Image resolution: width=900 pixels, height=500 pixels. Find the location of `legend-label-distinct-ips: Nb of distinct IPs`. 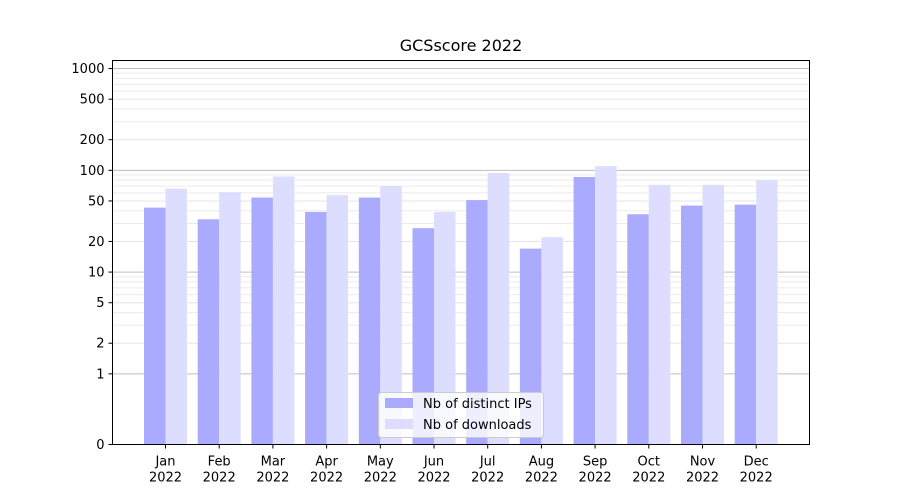

legend-label-distinct-ips: Nb of distinct IPs is located at coordinates (477, 404).